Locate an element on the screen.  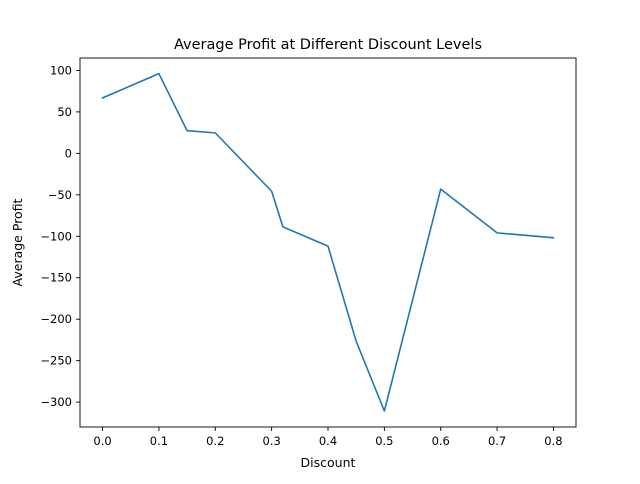
y-axis-label: Average Profit is located at coordinates (17, 242).